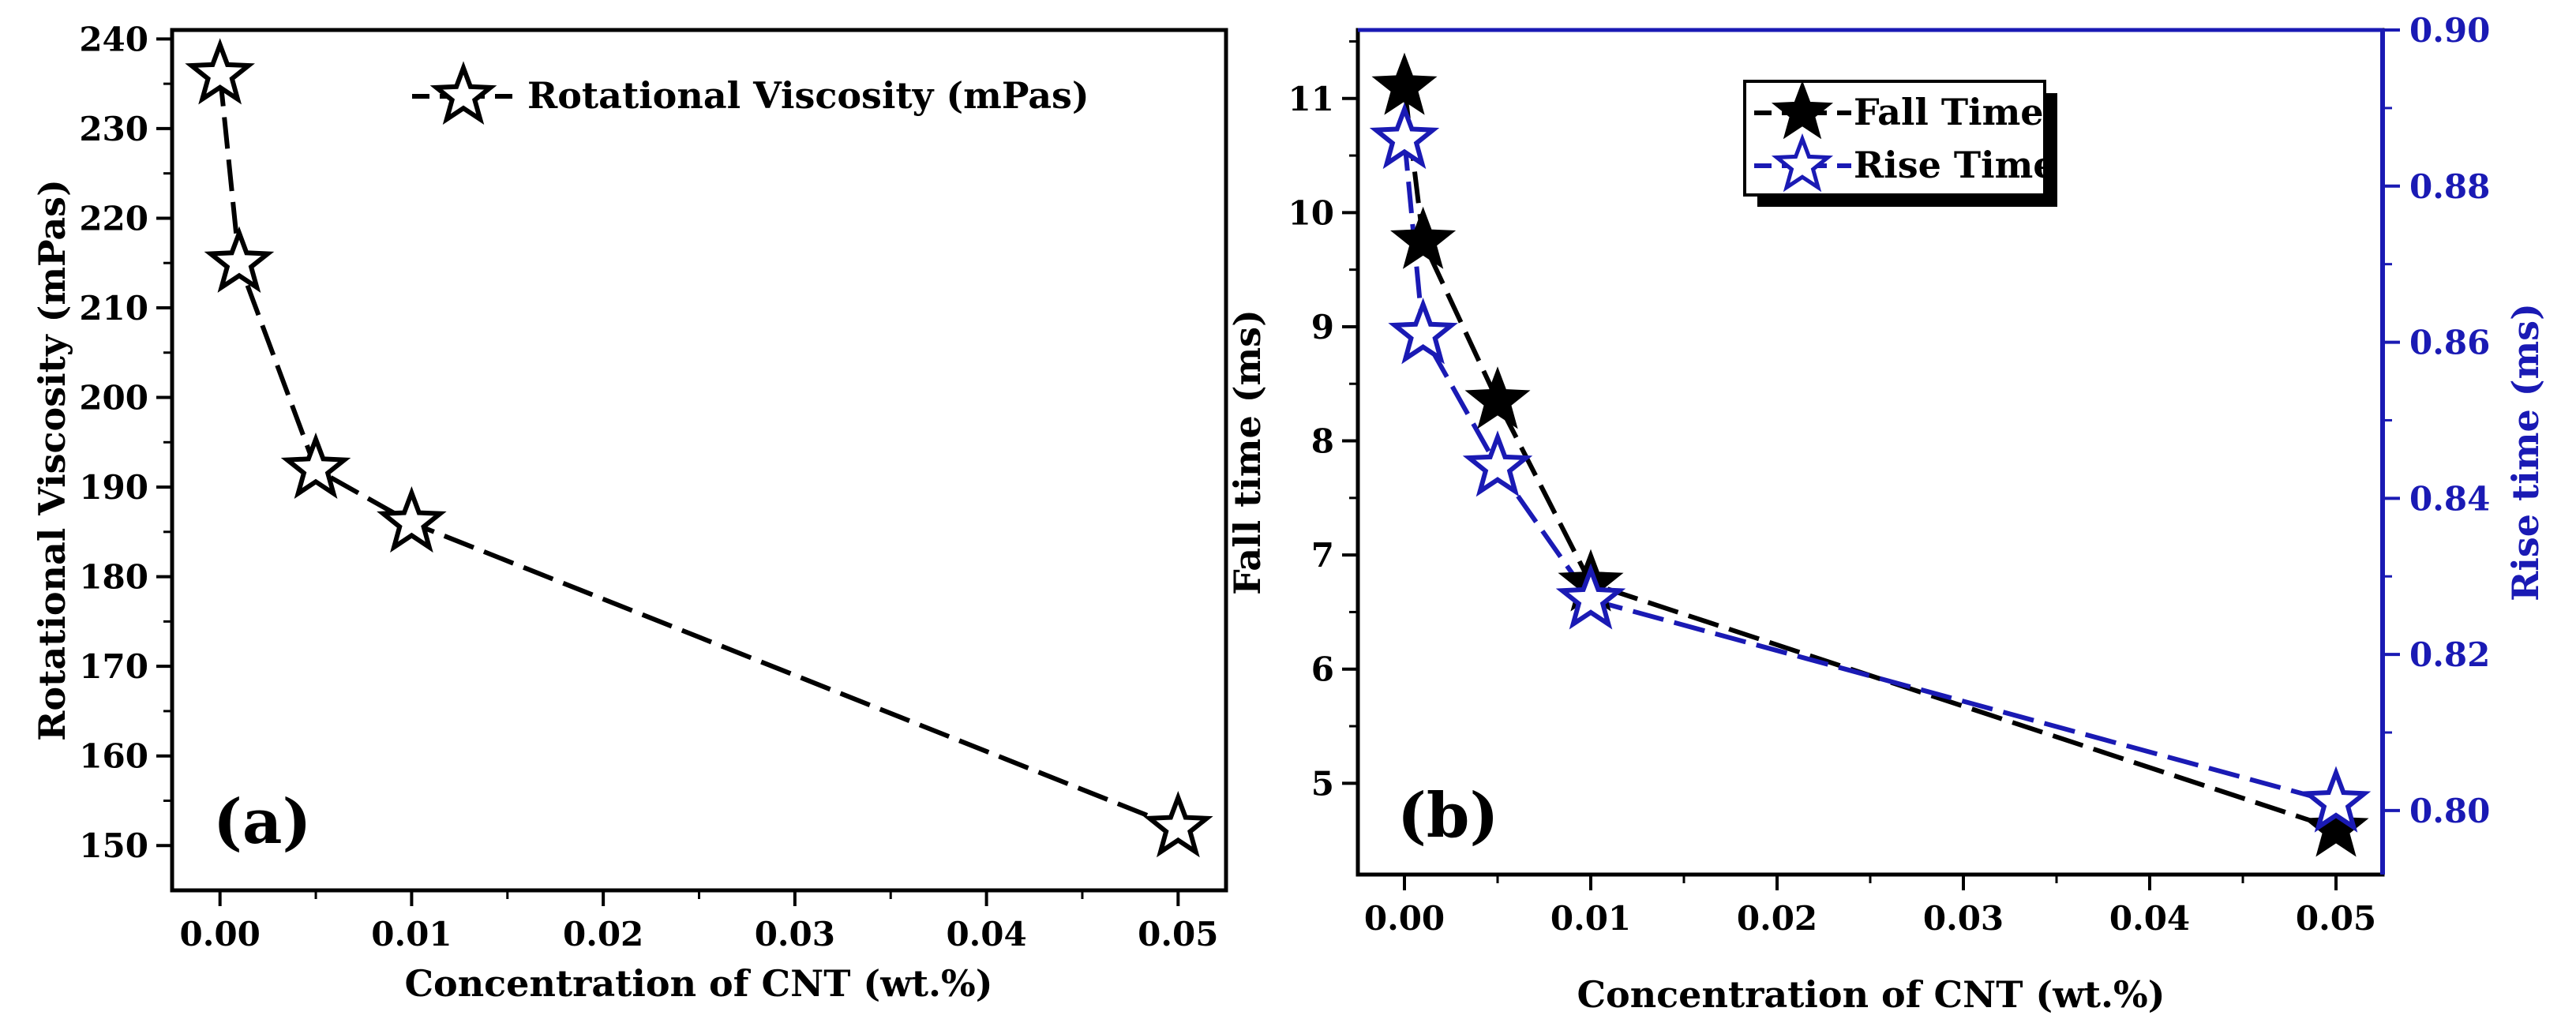 This screenshot has width=2576, height=1034. I want to click on panel-a-x-tick-label: 0.03, so click(795, 934).